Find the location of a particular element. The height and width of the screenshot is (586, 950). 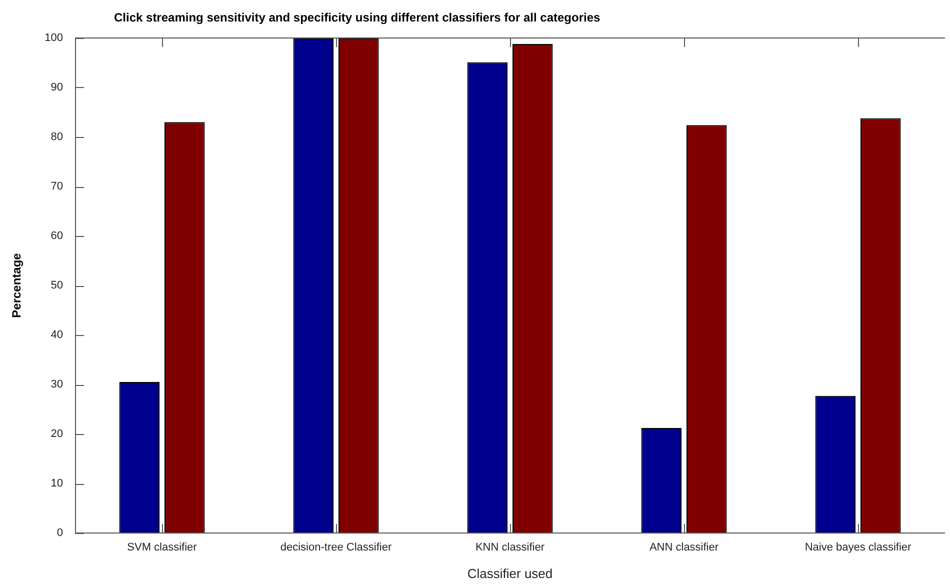

y-tick-label: 30 is located at coordinates (56, 384).